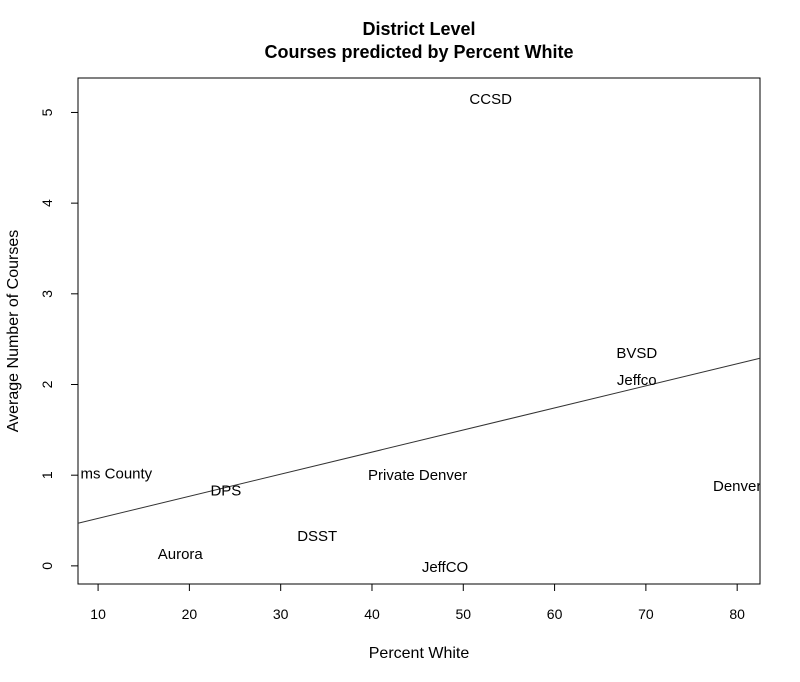  What do you see at coordinates (47, 475) in the screenshot?
I see `y-tick-label: 1` at bounding box center [47, 475].